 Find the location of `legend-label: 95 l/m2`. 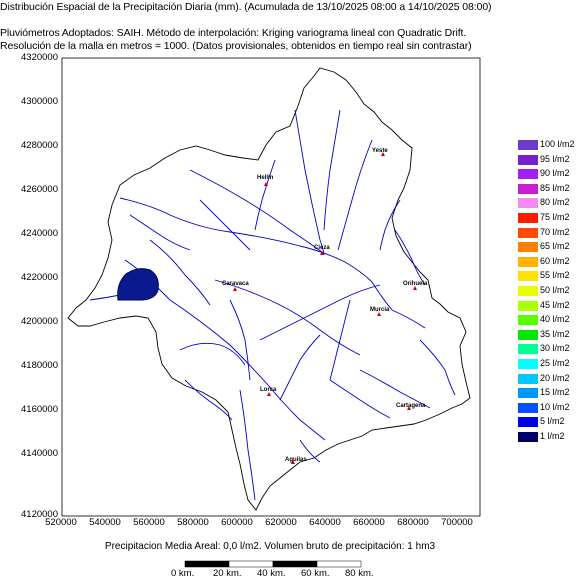

legend-label: 95 l/m2 is located at coordinates (555, 158).